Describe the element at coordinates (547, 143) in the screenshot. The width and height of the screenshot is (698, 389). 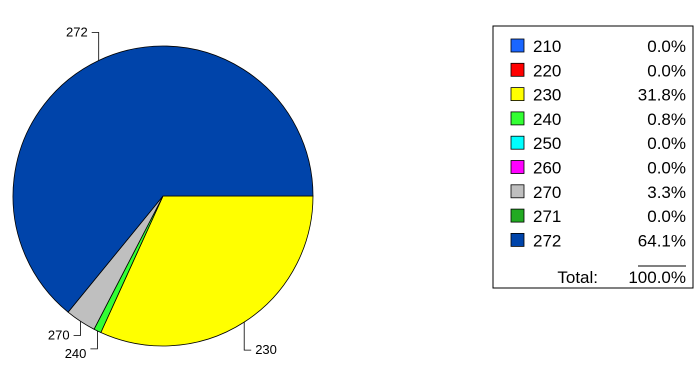
I see `legend-label-250: 250` at that location.